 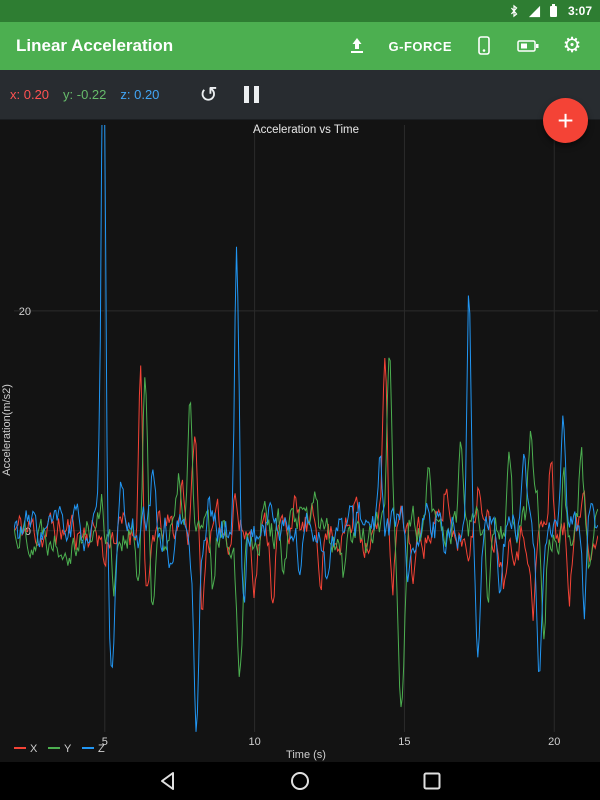 I want to click on device-sensor-icon, so click(x=484, y=46).